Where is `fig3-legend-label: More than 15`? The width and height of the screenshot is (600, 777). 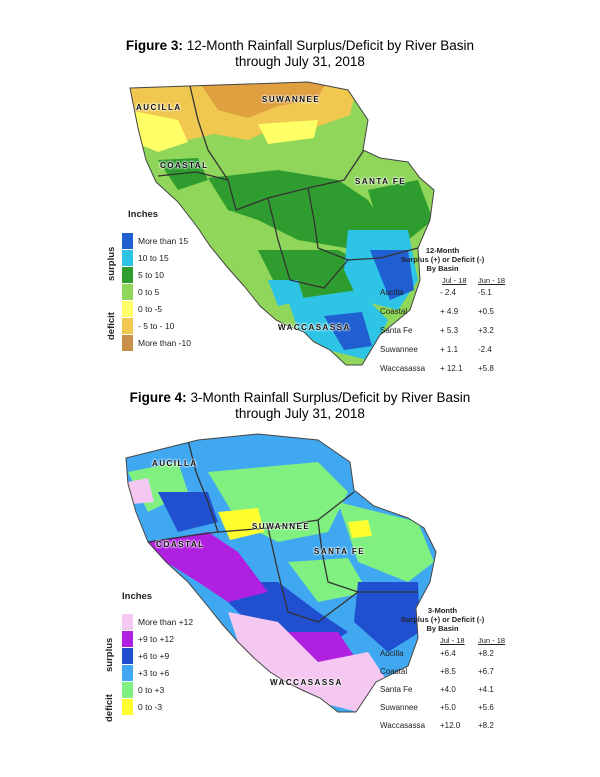 fig3-legend-label: More than 15 is located at coordinates (163, 241).